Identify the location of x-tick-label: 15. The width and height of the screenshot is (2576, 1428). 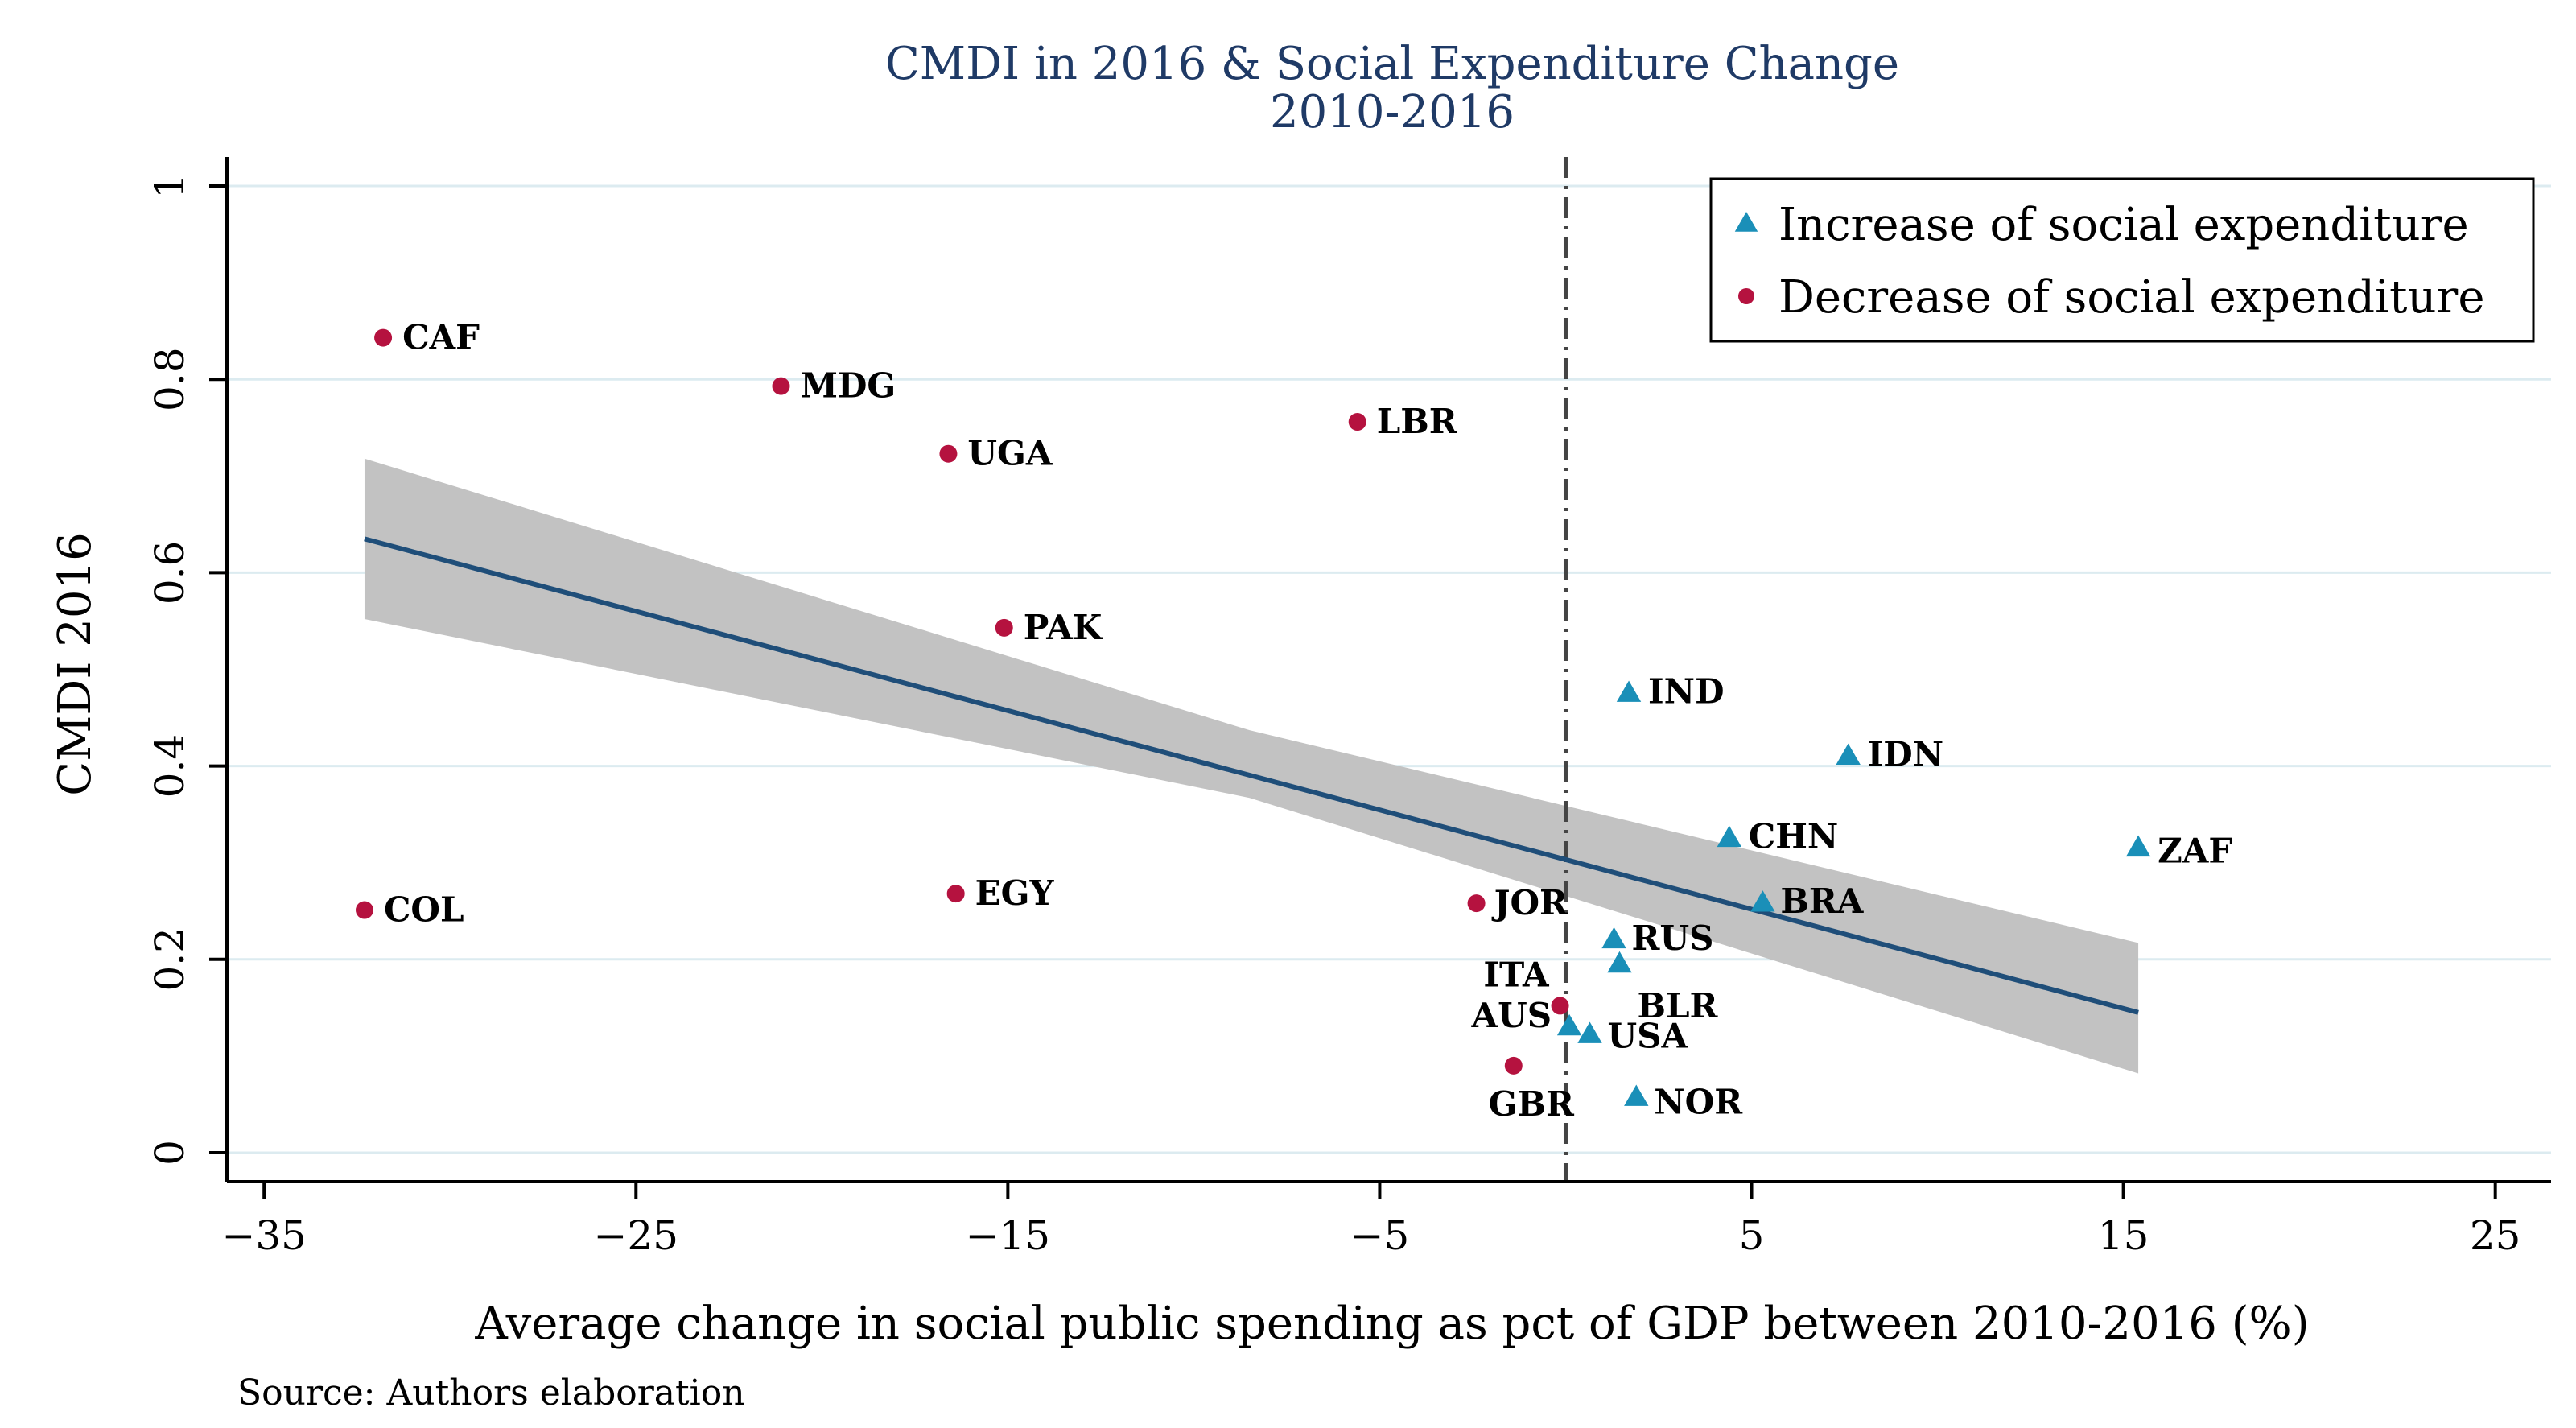
(2123, 1236).